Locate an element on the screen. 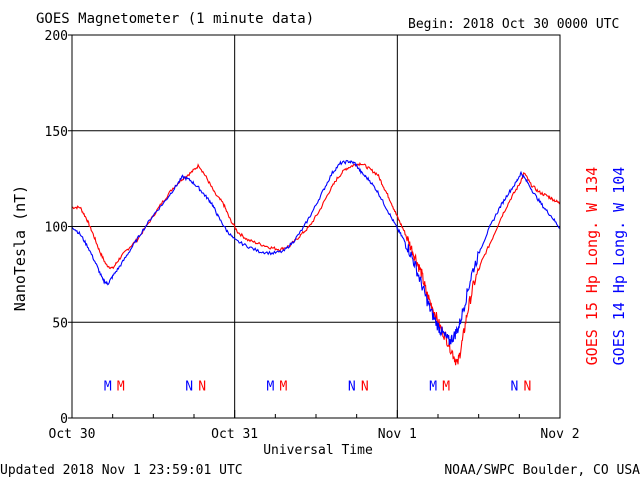  y-tick-label: 0 is located at coordinates (64, 419).